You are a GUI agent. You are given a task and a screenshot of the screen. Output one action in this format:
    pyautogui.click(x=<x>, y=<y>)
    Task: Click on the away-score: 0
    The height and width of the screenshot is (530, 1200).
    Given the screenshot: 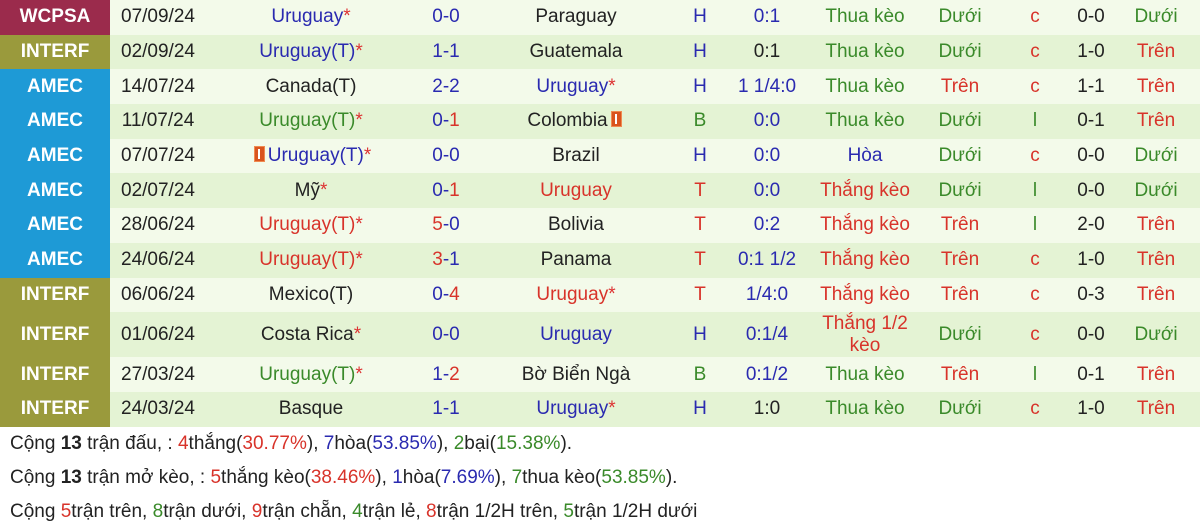 What is the action you would take?
    pyautogui.click(x=454, y=17)
    